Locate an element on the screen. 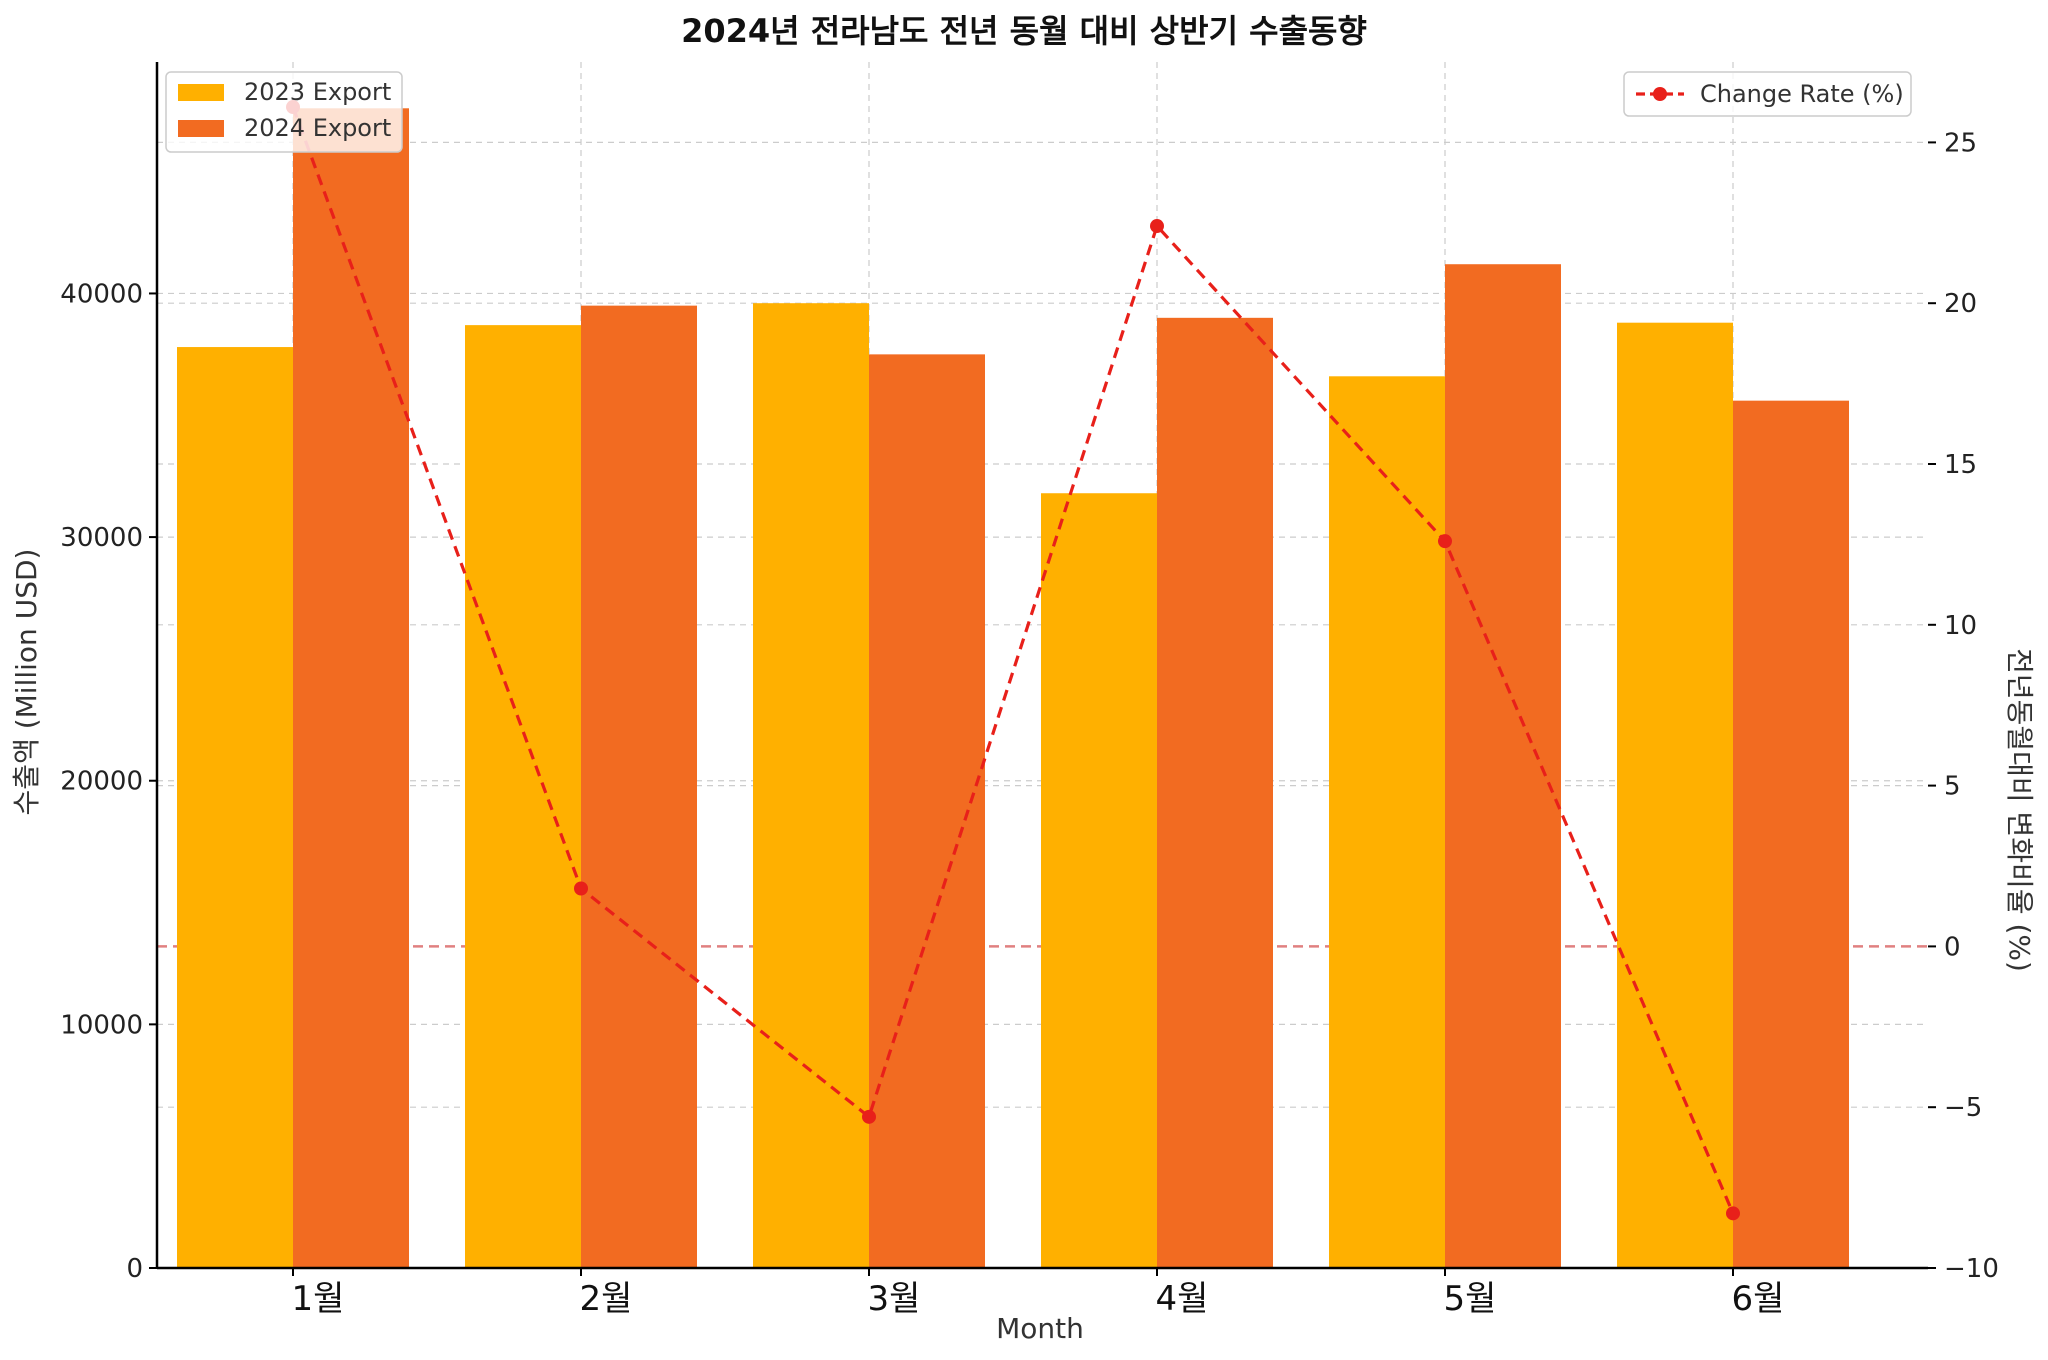  y-tick-label-left: 10000 is located at coordinates (101, 1025).